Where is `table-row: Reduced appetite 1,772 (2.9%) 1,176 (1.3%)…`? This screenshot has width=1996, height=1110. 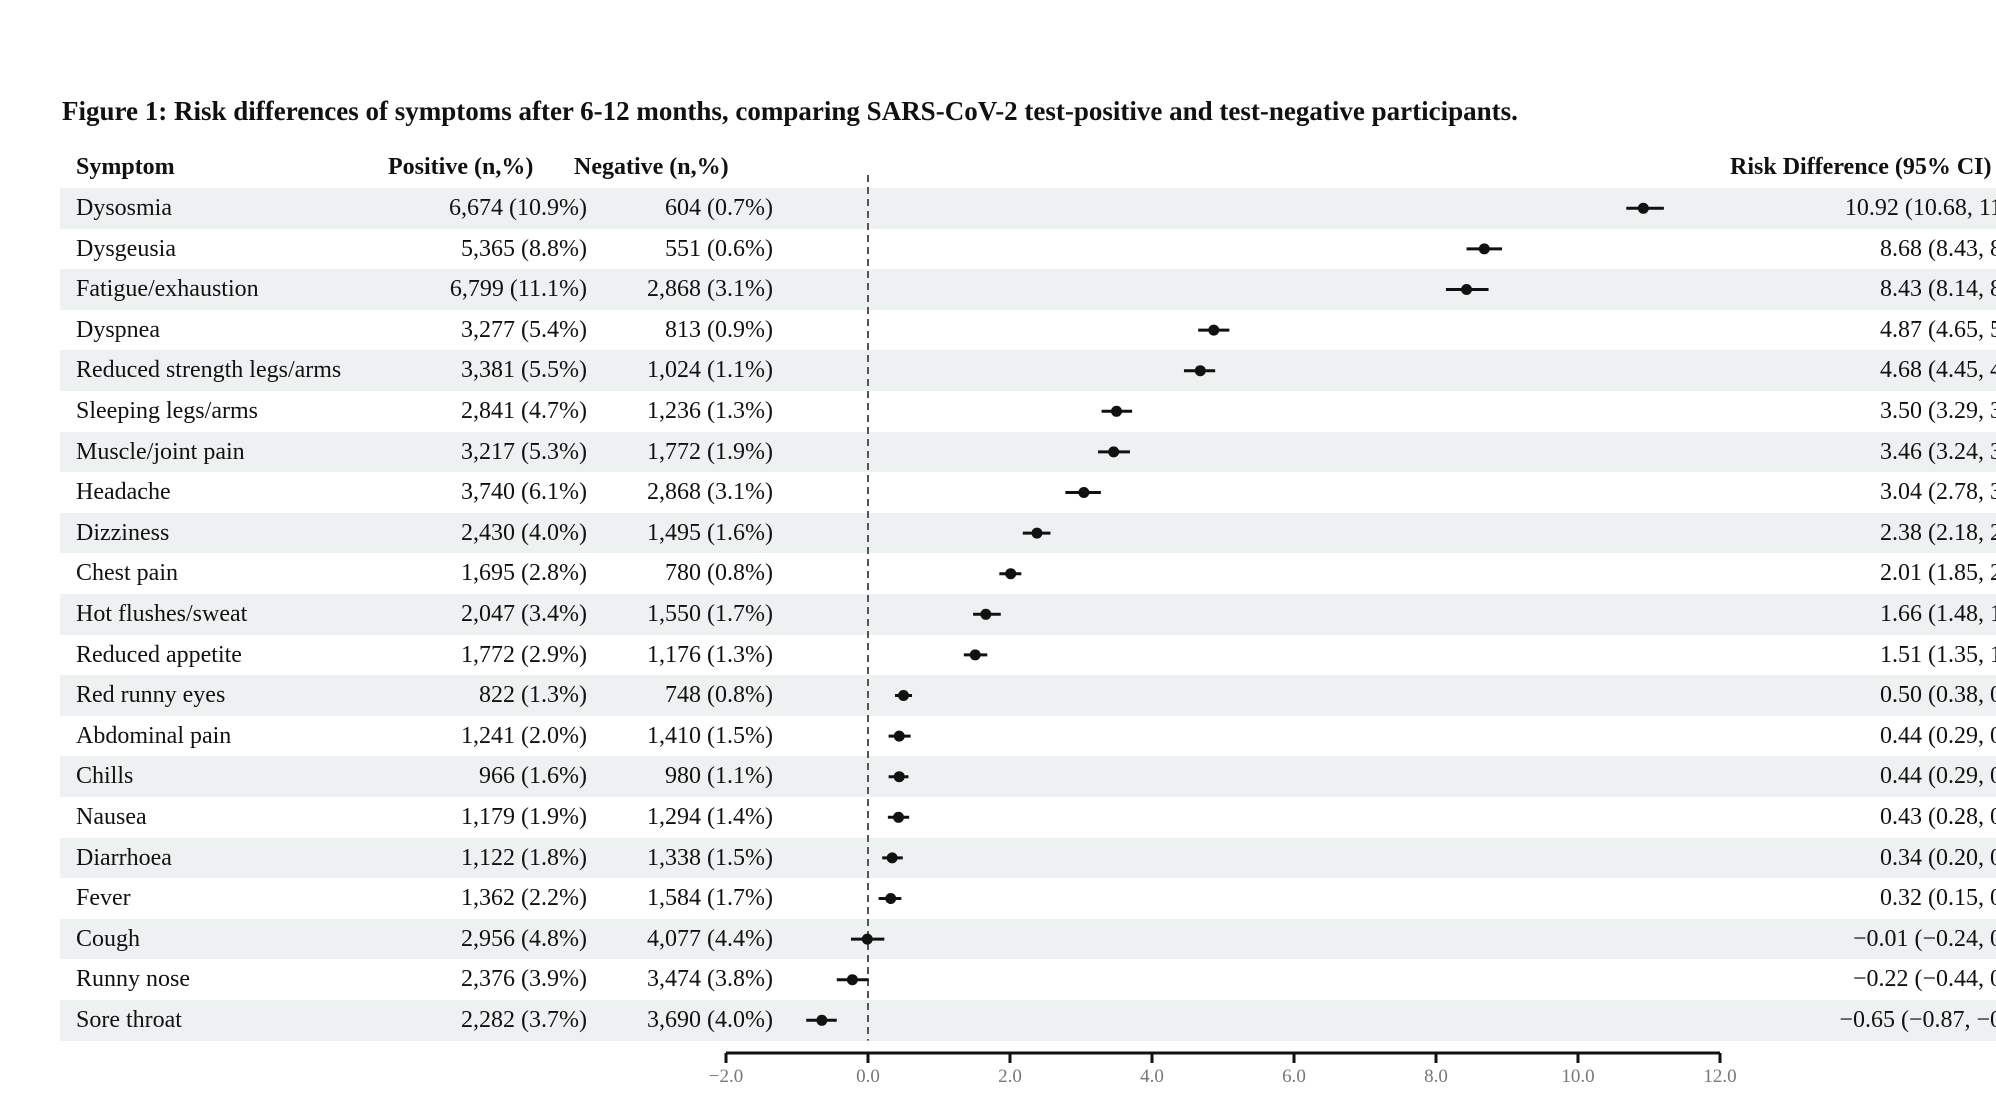 table-row: Reduced appetite 1,772 (2.9%) 1,176 (1.3%)… is located at coordinates (1028, 655).